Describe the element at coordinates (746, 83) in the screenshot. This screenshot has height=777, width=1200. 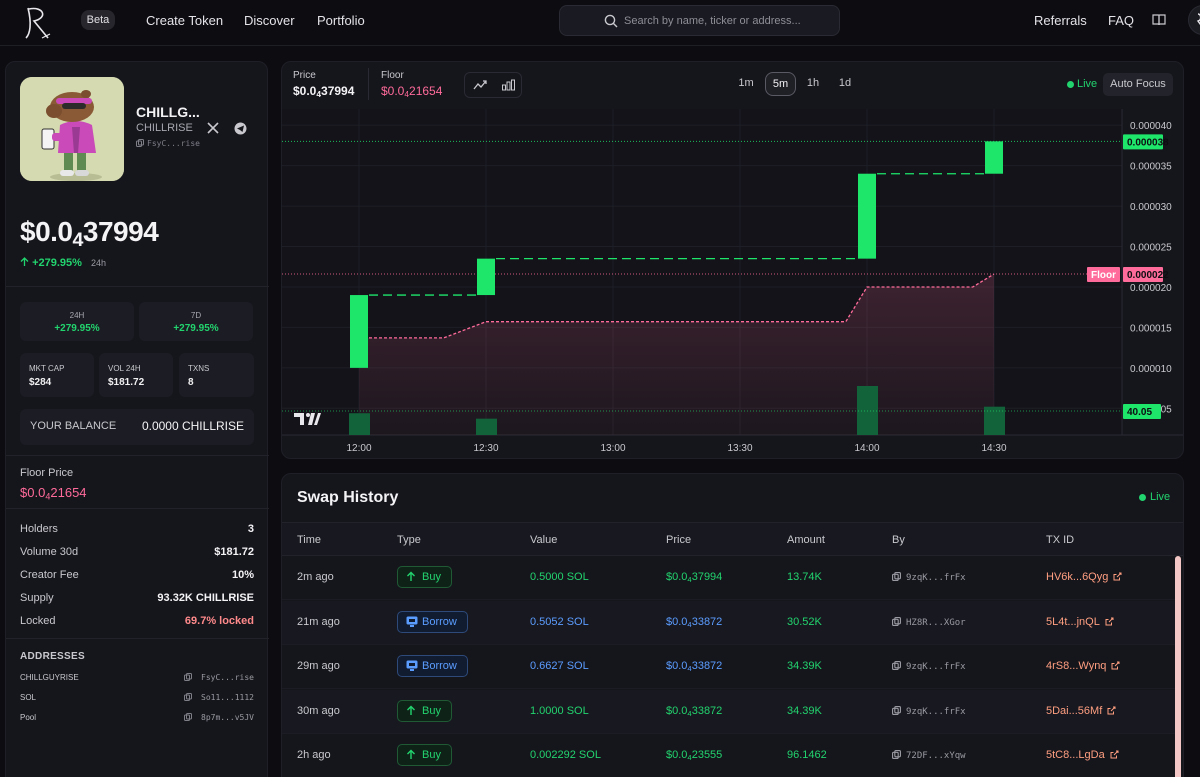
I see `timeframe-1m: 1m` at that location.